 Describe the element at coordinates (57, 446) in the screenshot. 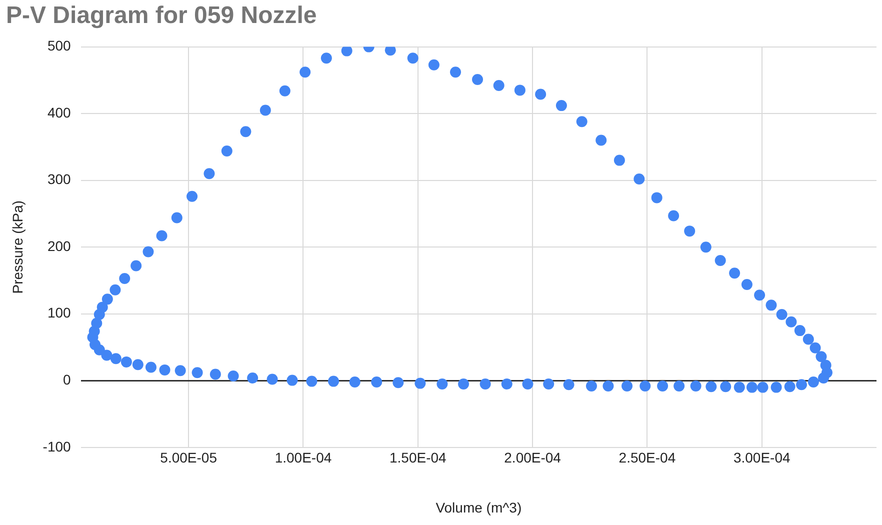

I see `y-tick-label: -100` at that location.